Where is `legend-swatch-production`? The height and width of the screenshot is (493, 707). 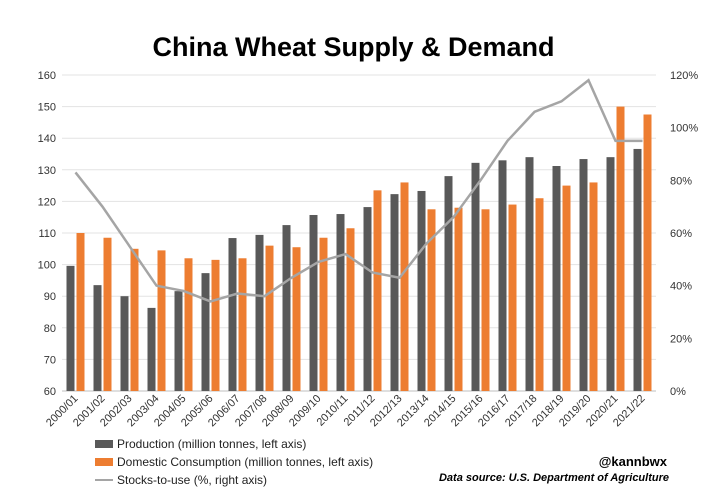 legend-swatch-production is located at coordinates (104, 444).